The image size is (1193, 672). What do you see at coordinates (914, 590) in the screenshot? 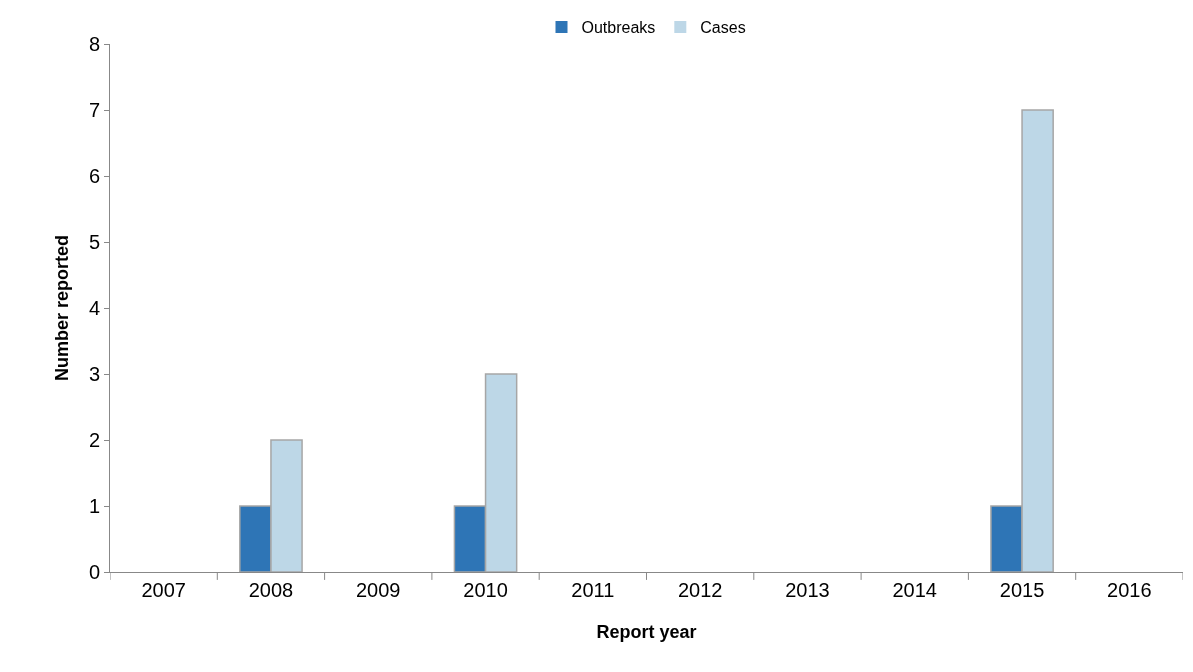
I see `x-tick-label: 2014` at bounding box center [914, 590].